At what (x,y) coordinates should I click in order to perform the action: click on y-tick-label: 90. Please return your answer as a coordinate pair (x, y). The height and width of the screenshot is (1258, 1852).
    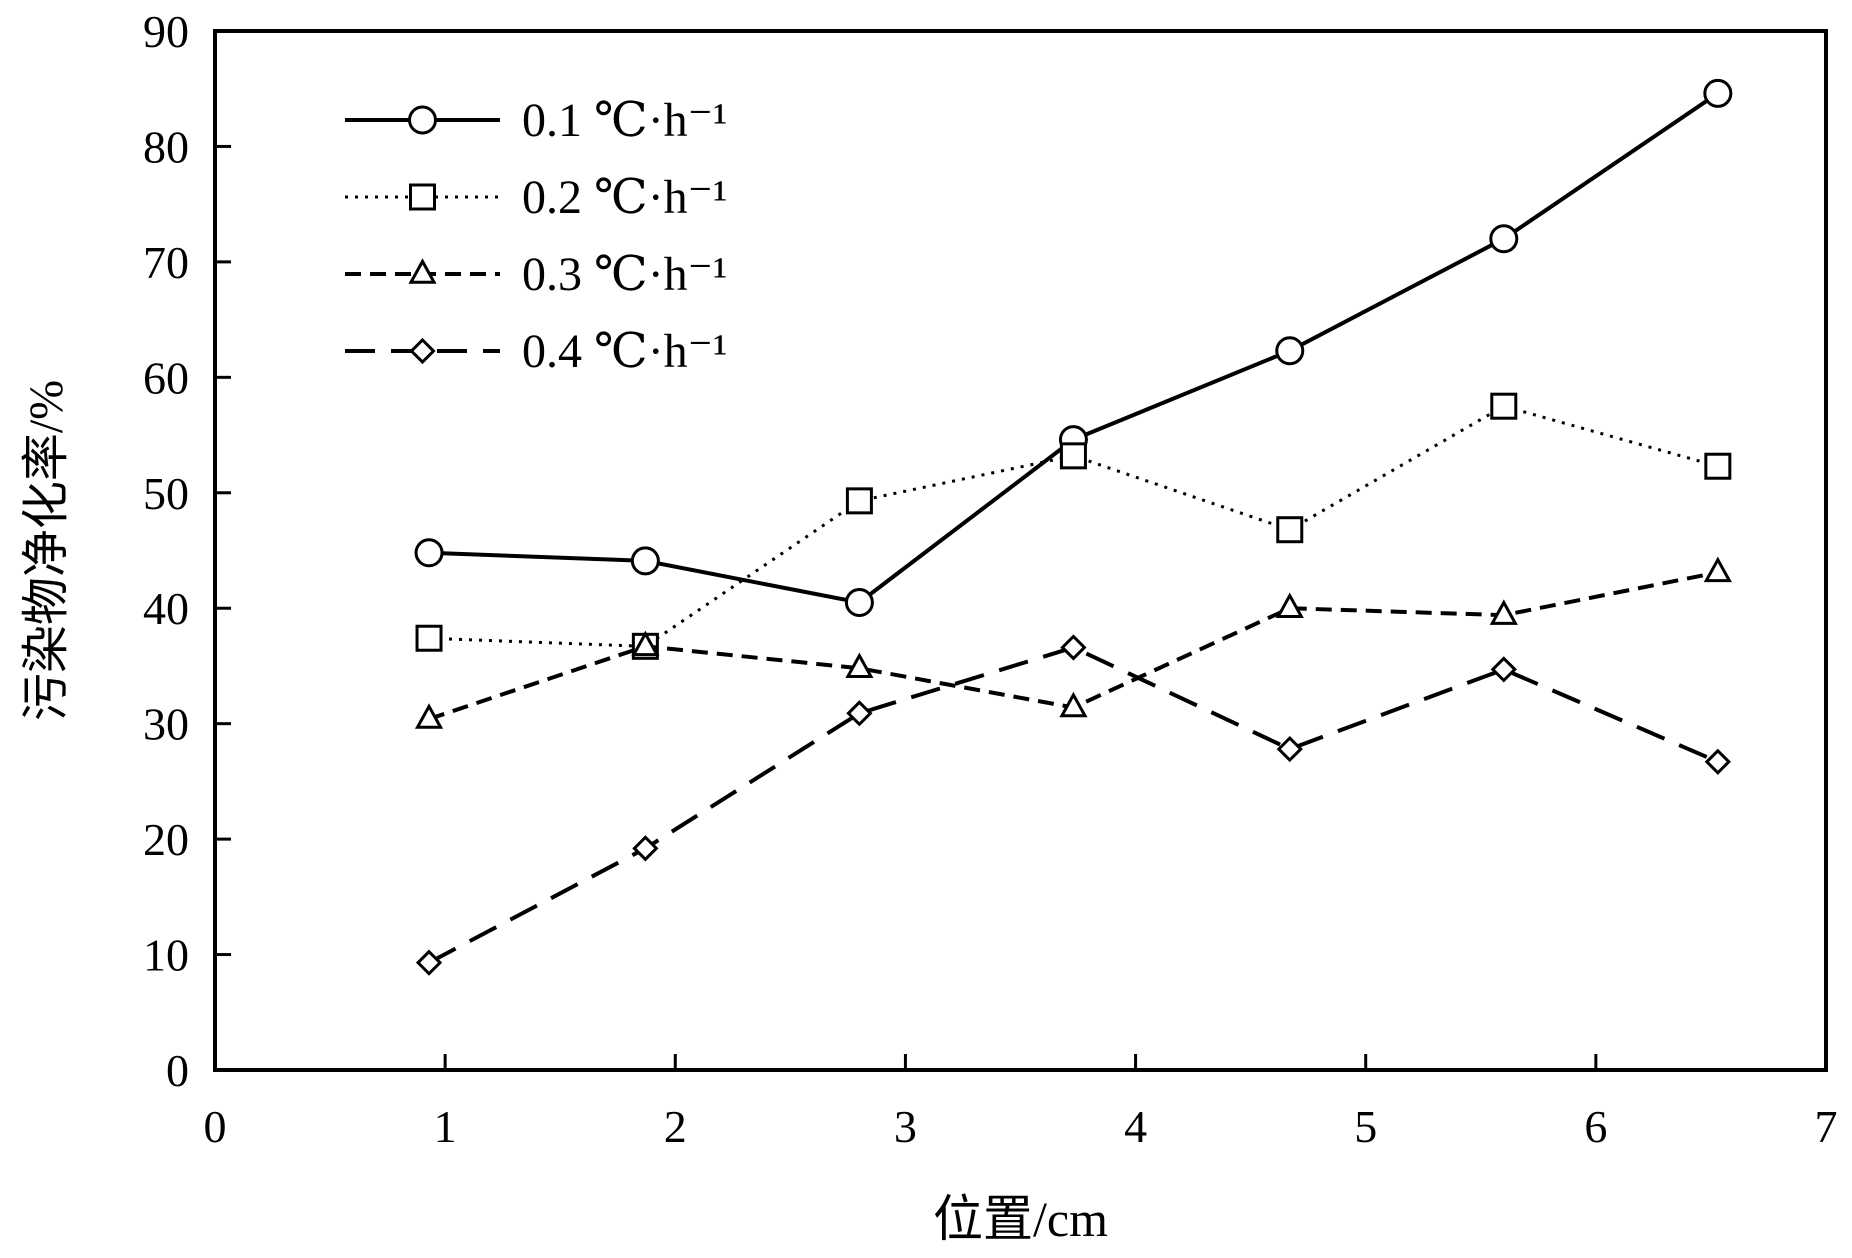
    Looking at the image, I should click on (166, 31).